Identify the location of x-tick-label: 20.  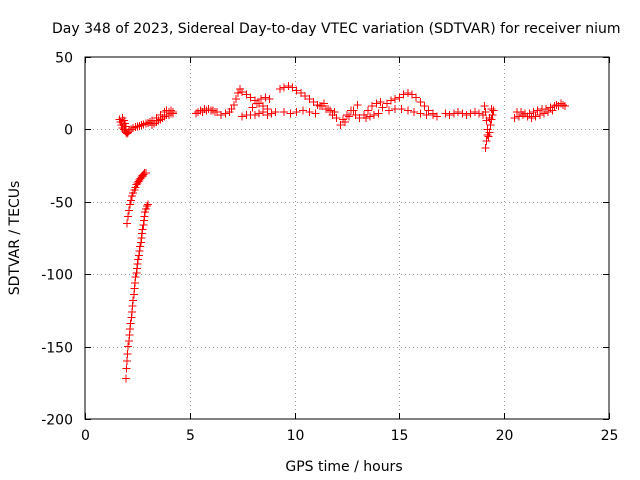
(505, 436).